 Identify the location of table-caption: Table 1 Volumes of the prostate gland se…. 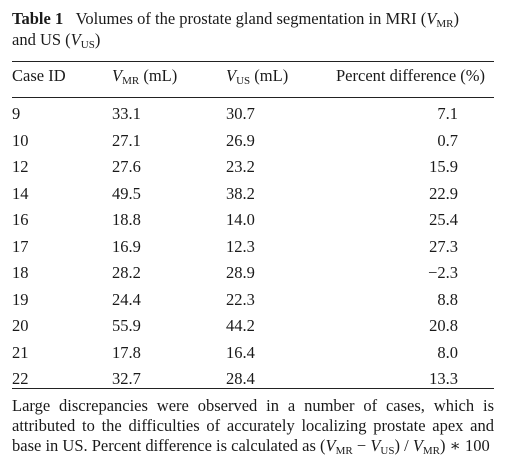
(253, 29).